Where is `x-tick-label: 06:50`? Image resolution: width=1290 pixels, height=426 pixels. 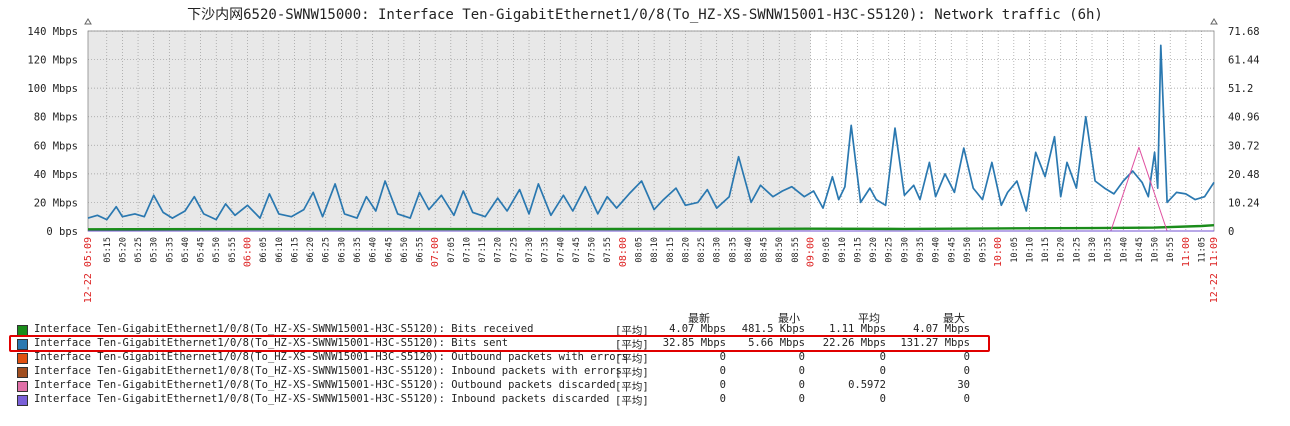
x-tick-label: 06:50 is located at coordinates (405, 250).